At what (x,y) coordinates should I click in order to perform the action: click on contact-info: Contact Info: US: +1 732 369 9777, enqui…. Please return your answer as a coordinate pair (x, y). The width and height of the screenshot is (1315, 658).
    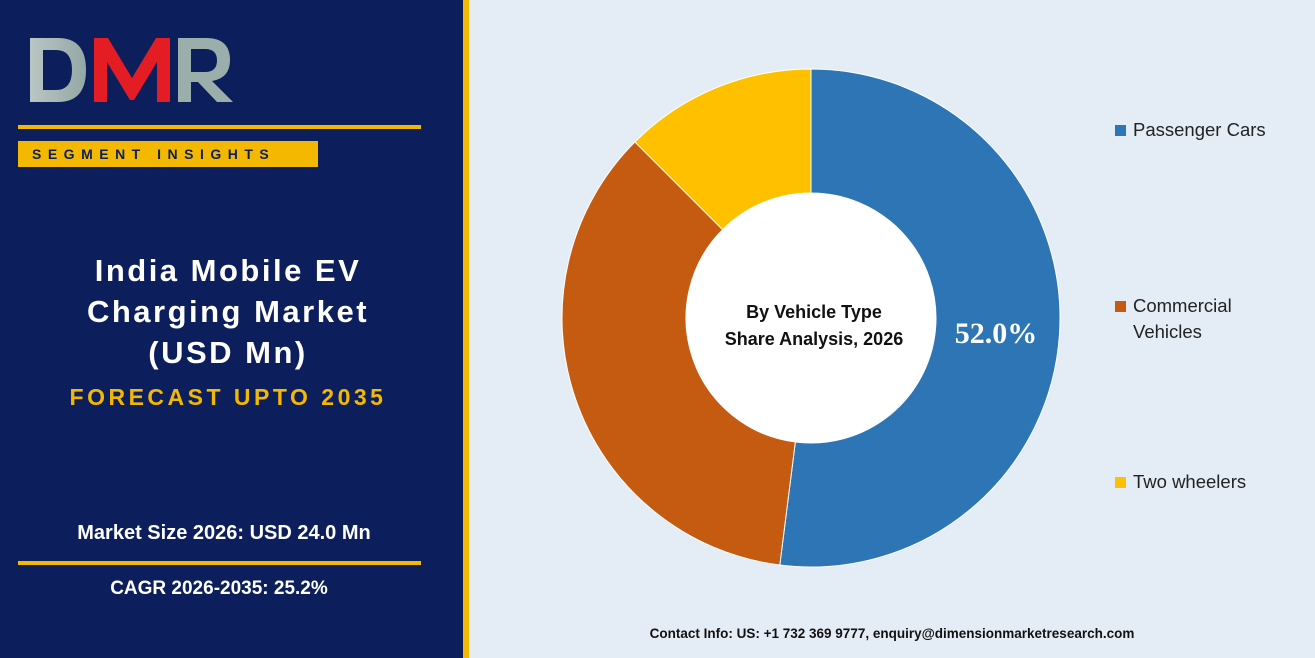
    Looking at the image, I should click on (892, 633).